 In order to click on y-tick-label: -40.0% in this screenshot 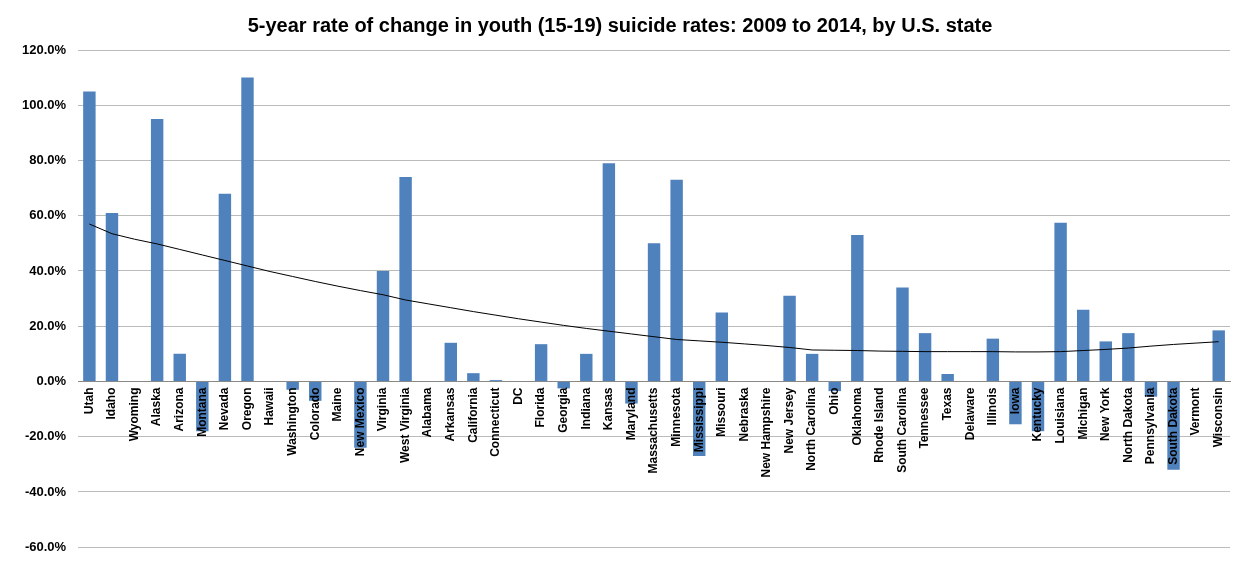, I will do `click(45, 491)`.